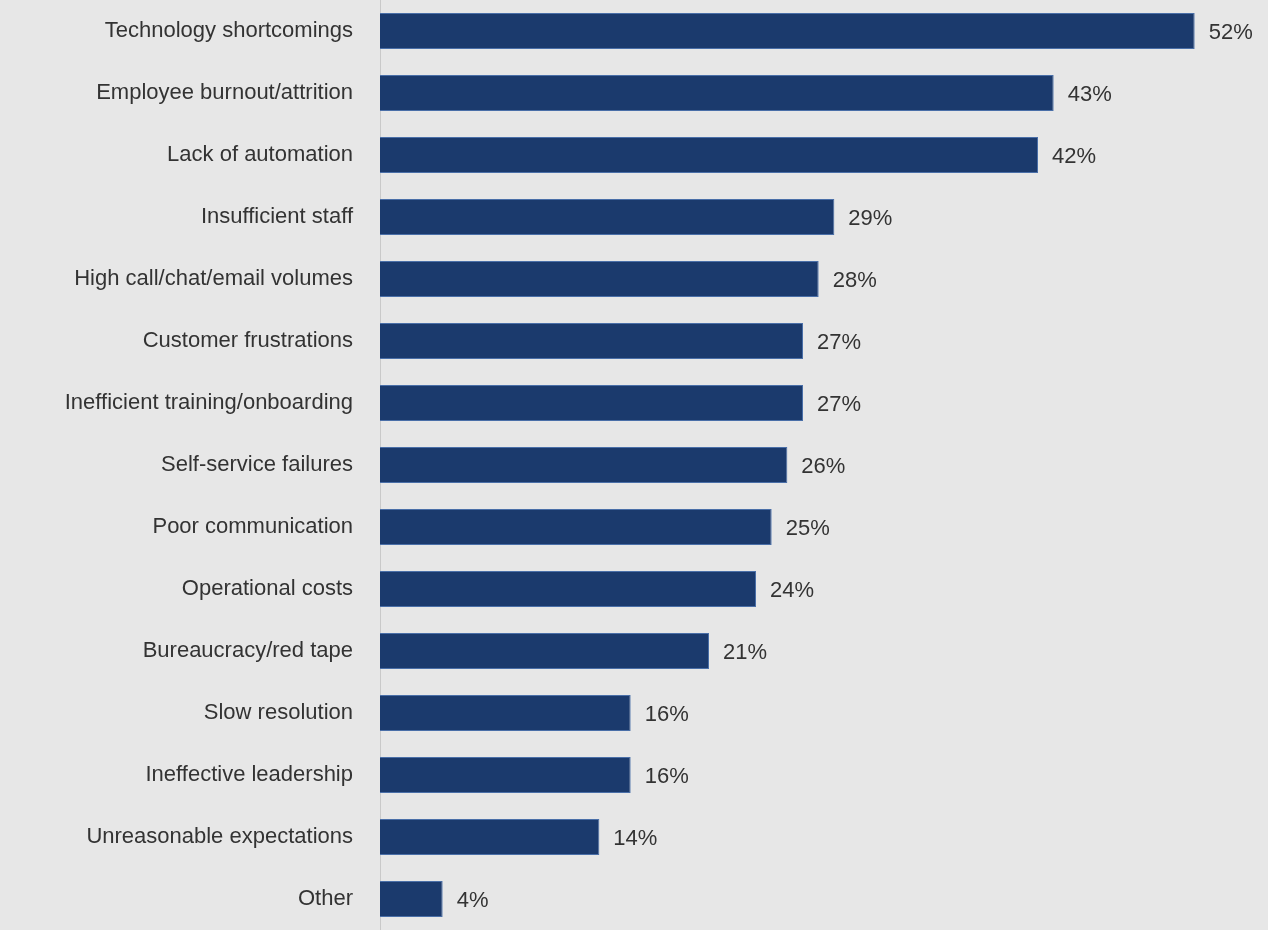 This screenshot has width=1268, height=930. Describe the element at coordinates (252, 526) in the screenshot. I see `y-tick-label: Poor communication` at that location.